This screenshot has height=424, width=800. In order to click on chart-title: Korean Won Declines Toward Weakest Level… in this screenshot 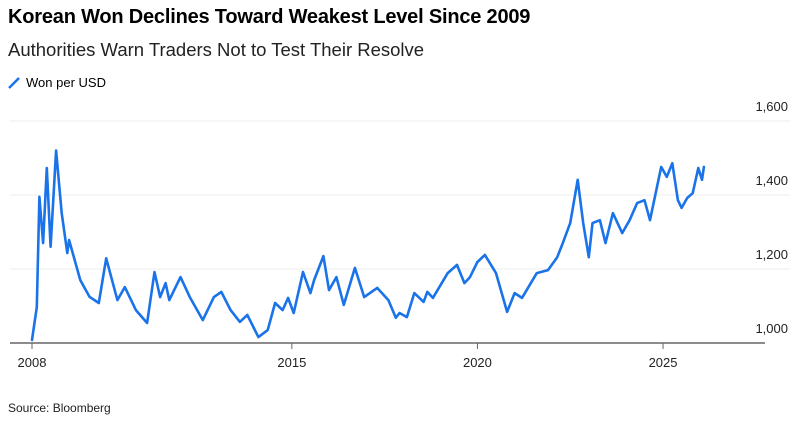, I will do `click(269, 17)`.